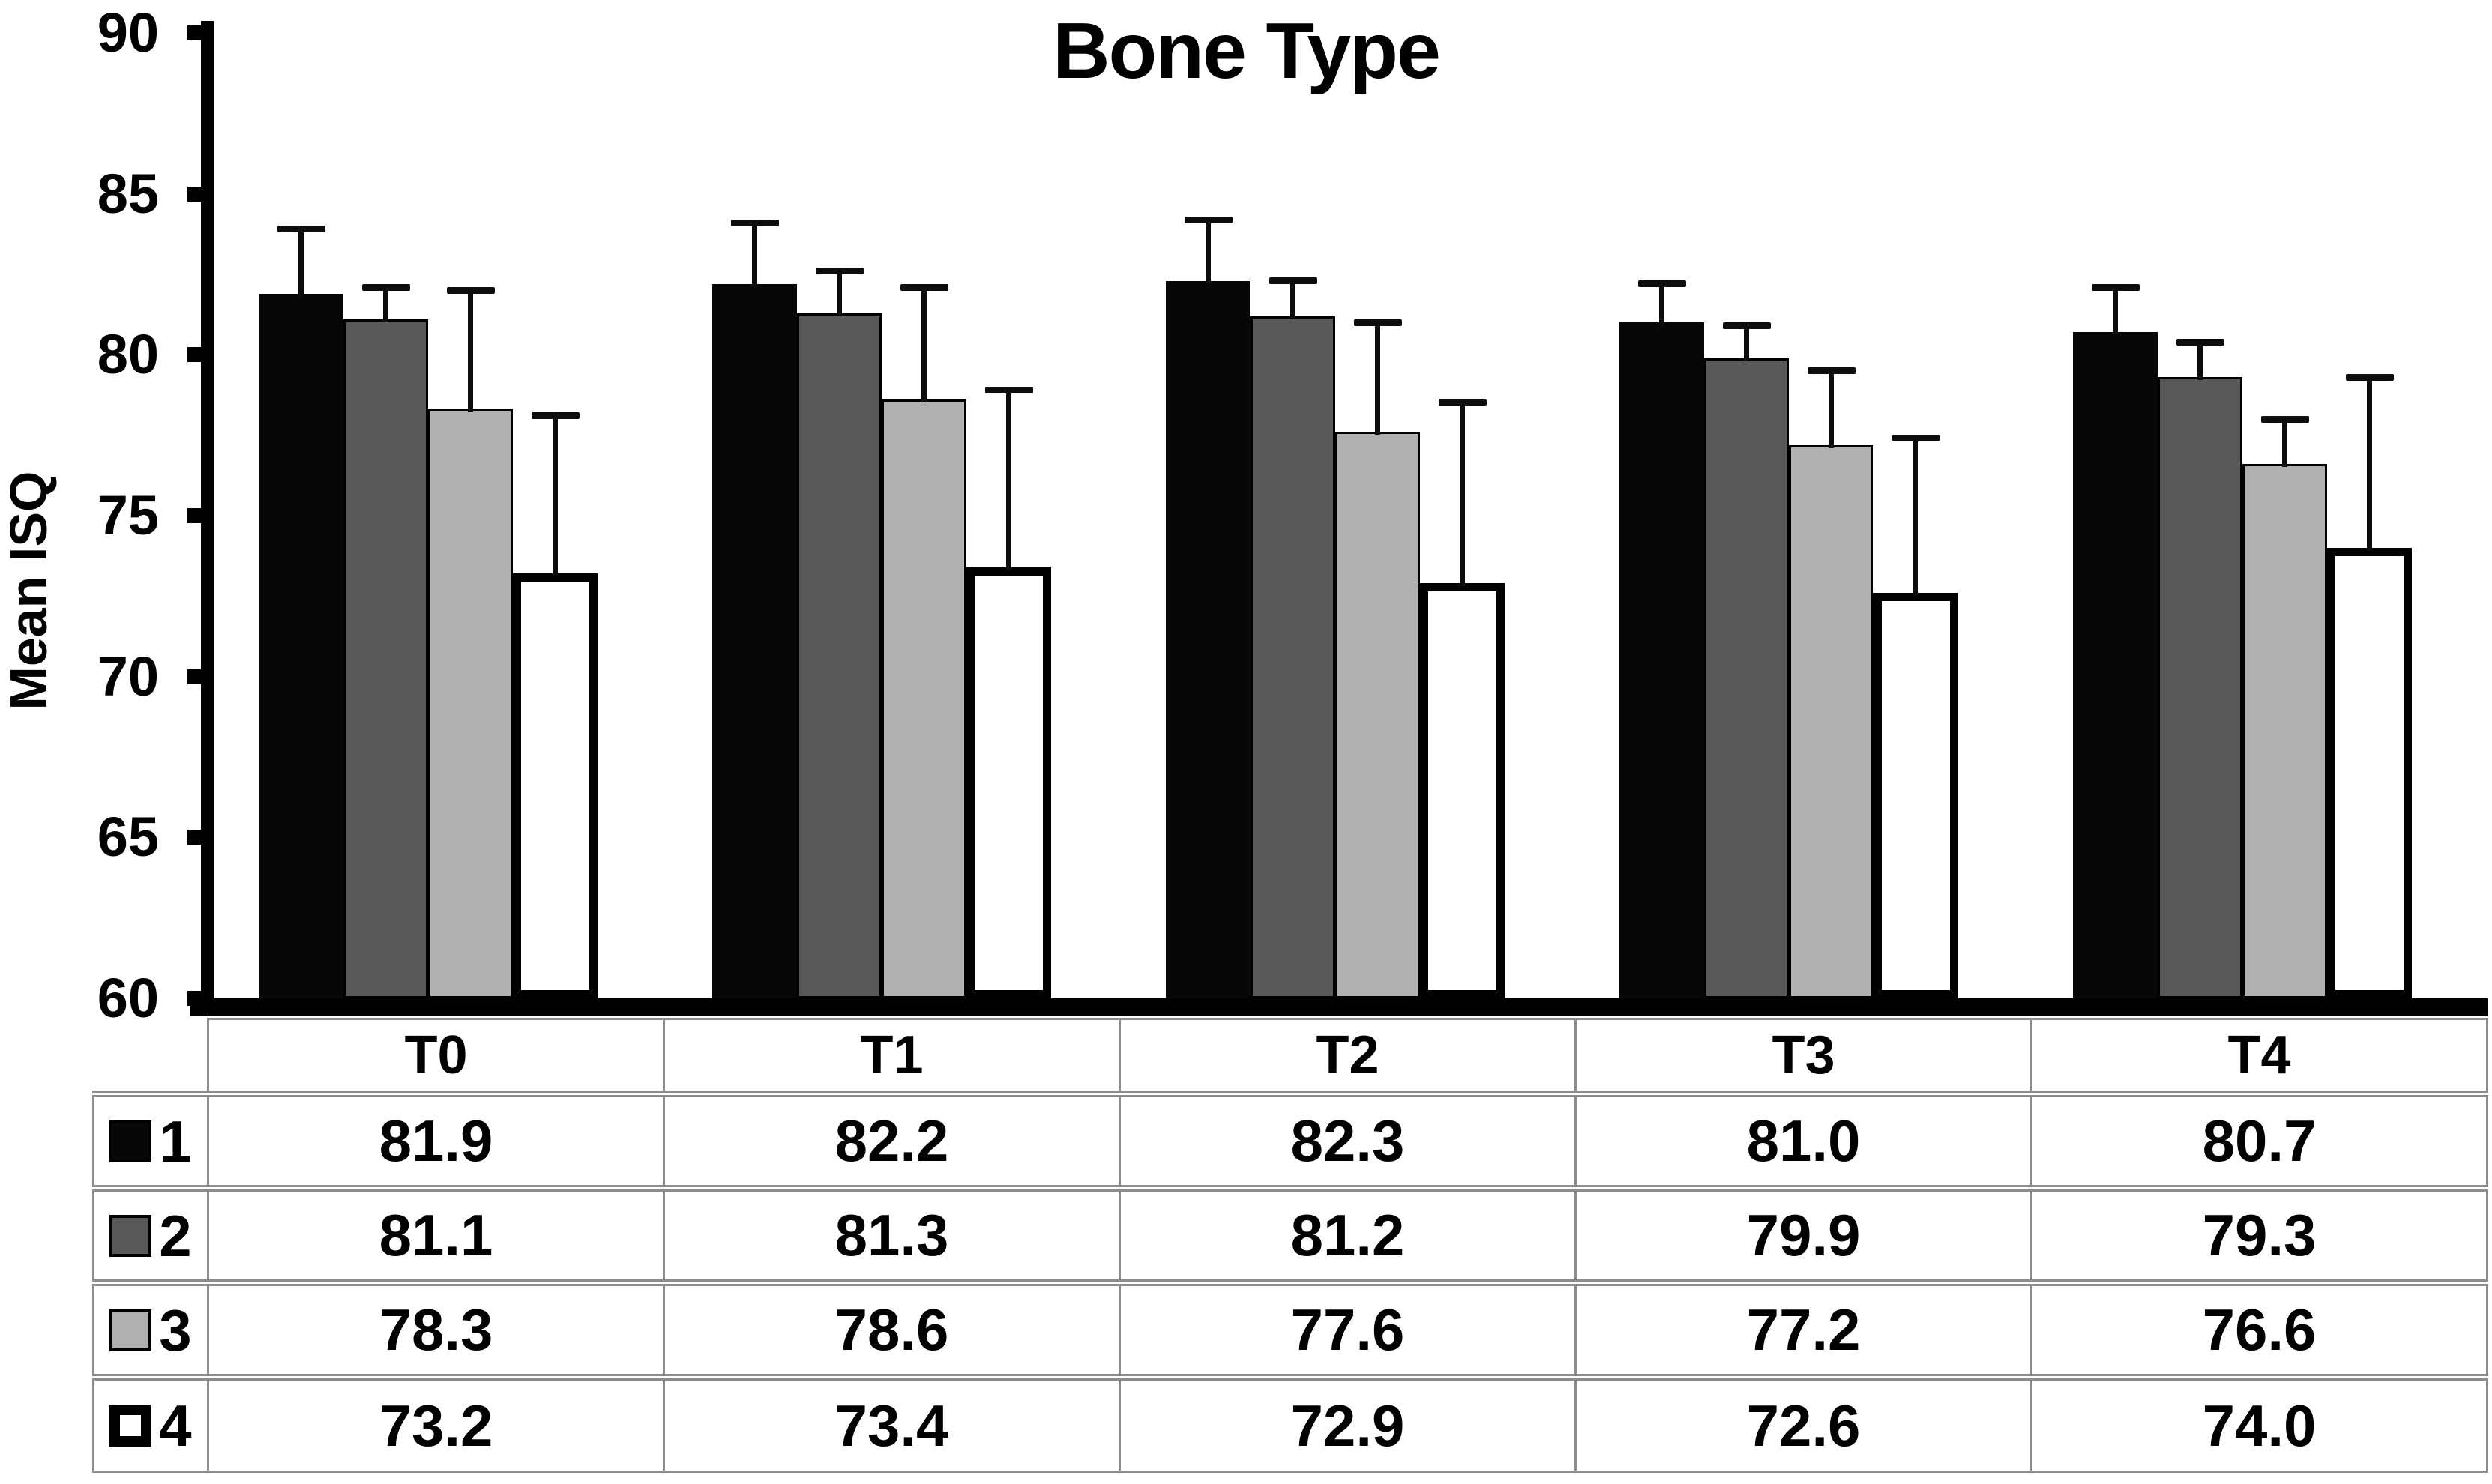  What do you see at coordinates (128, 515) in the screenshot?
I see `y-tick-label-75: 75` at bounding box center [128, 515].